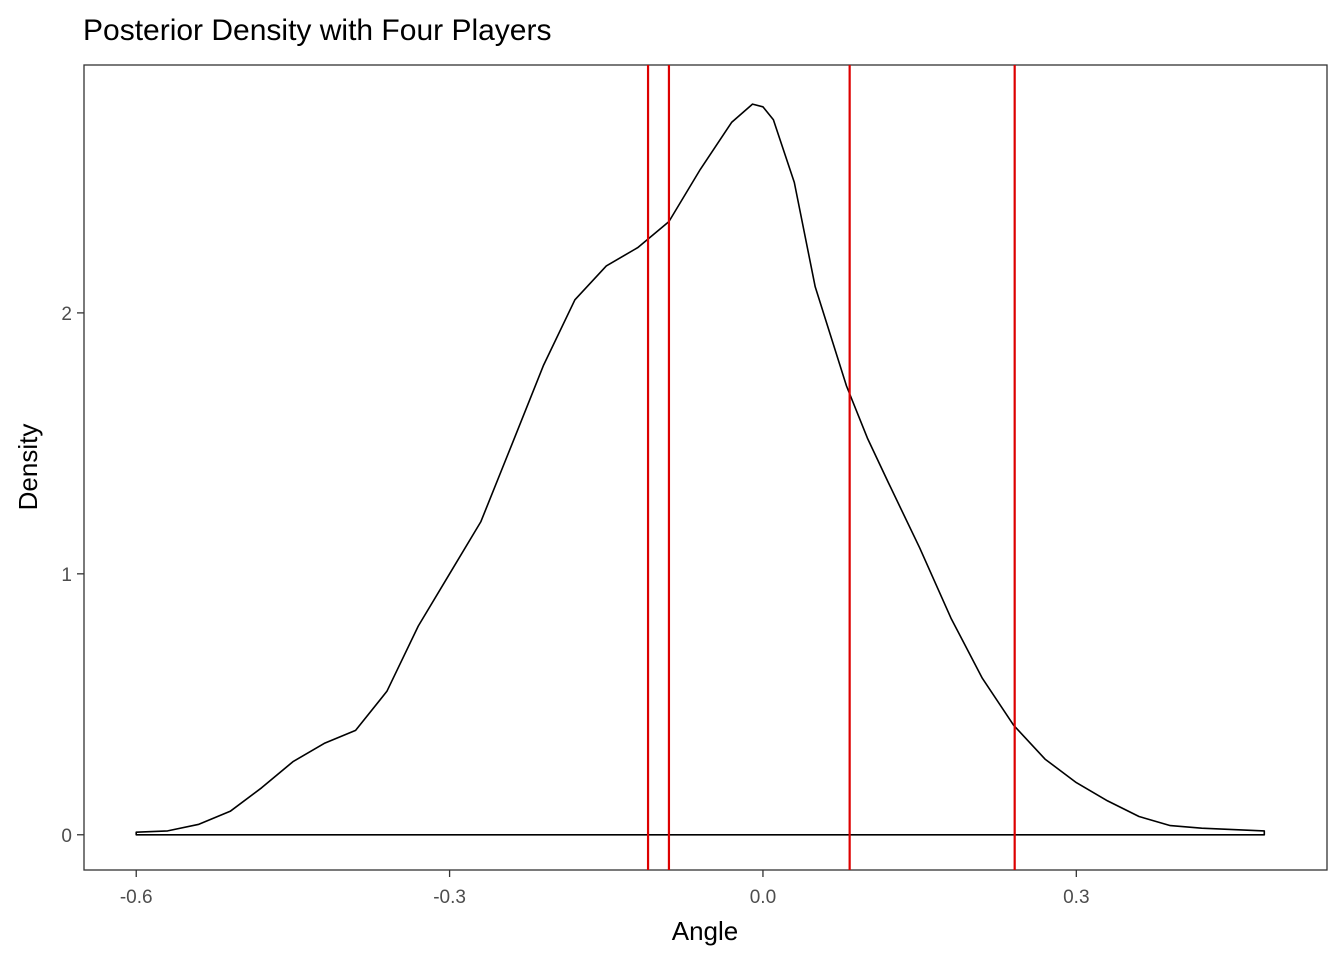  I want to click on y-tick-label: 0, so click(66, 836).